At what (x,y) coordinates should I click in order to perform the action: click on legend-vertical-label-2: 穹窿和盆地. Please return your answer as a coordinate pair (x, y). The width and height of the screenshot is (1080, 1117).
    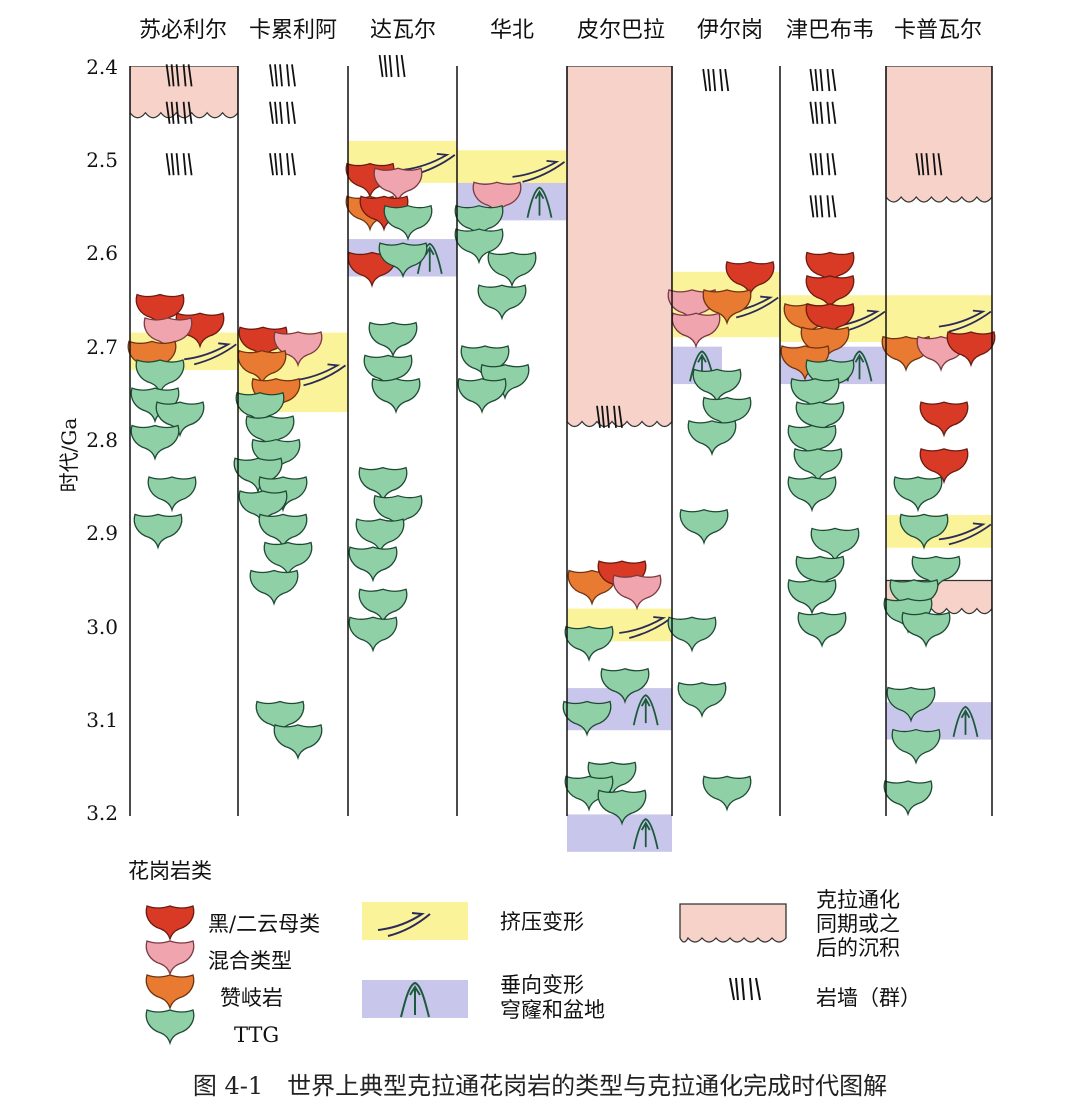
    Looking at the image, I should click on (552, 1010).